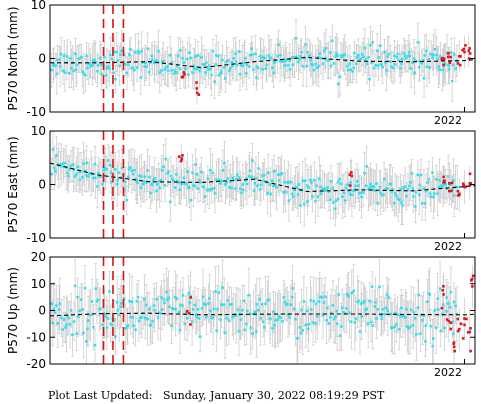 The image size is (481, 404). I want to click on y-tick-label: 0, so click(42, 311).